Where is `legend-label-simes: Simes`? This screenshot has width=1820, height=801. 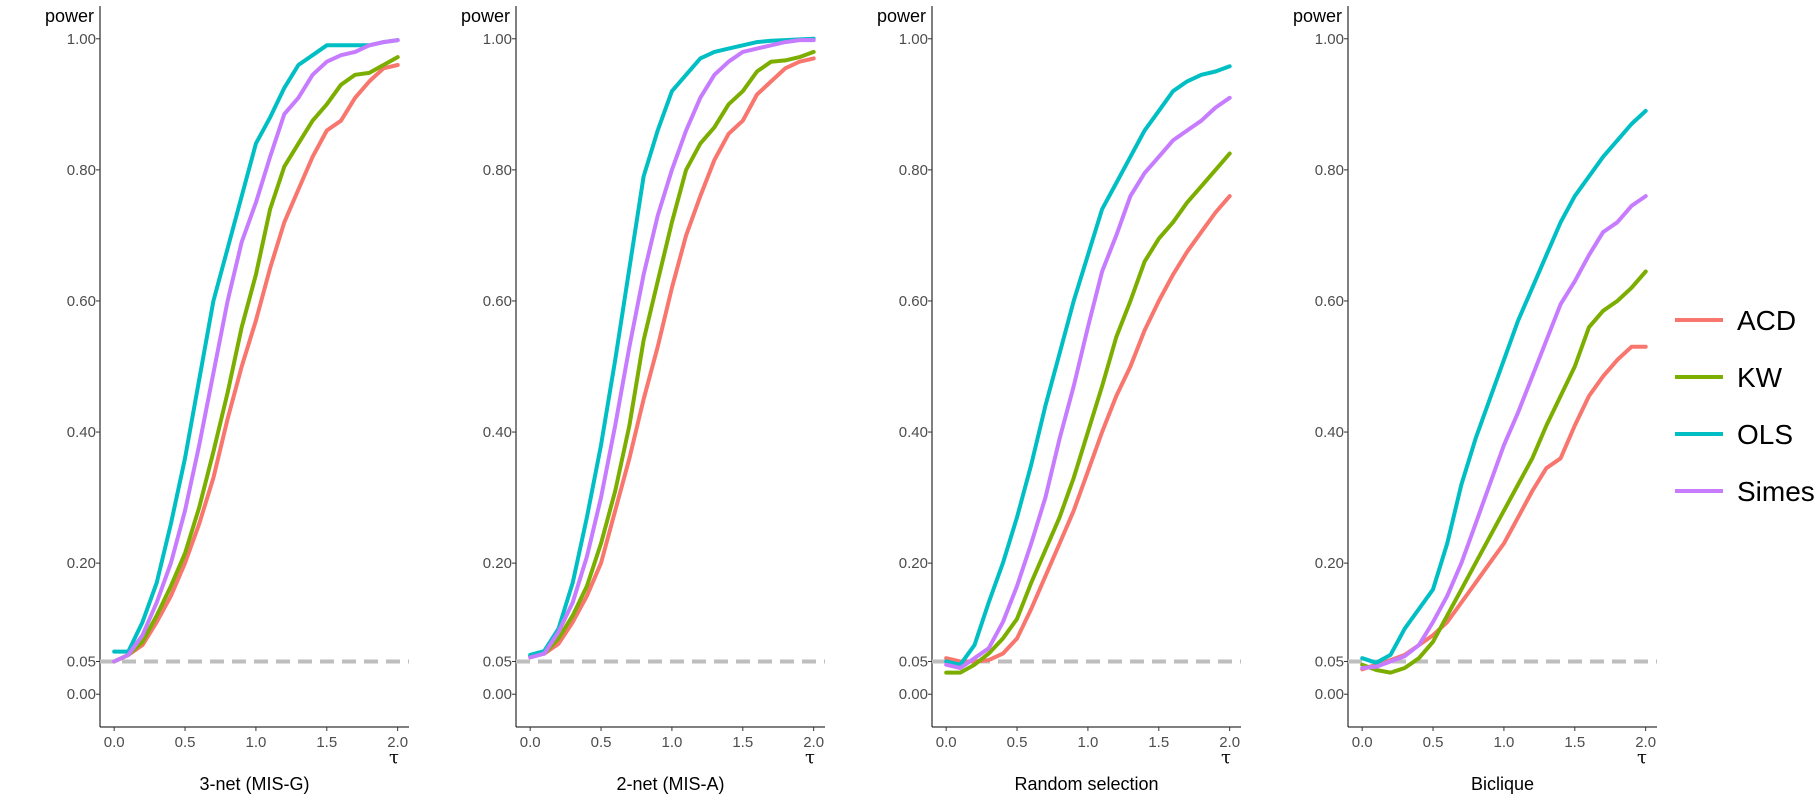 legend-label-simes: Simes is located at coordinates (1776, 491).